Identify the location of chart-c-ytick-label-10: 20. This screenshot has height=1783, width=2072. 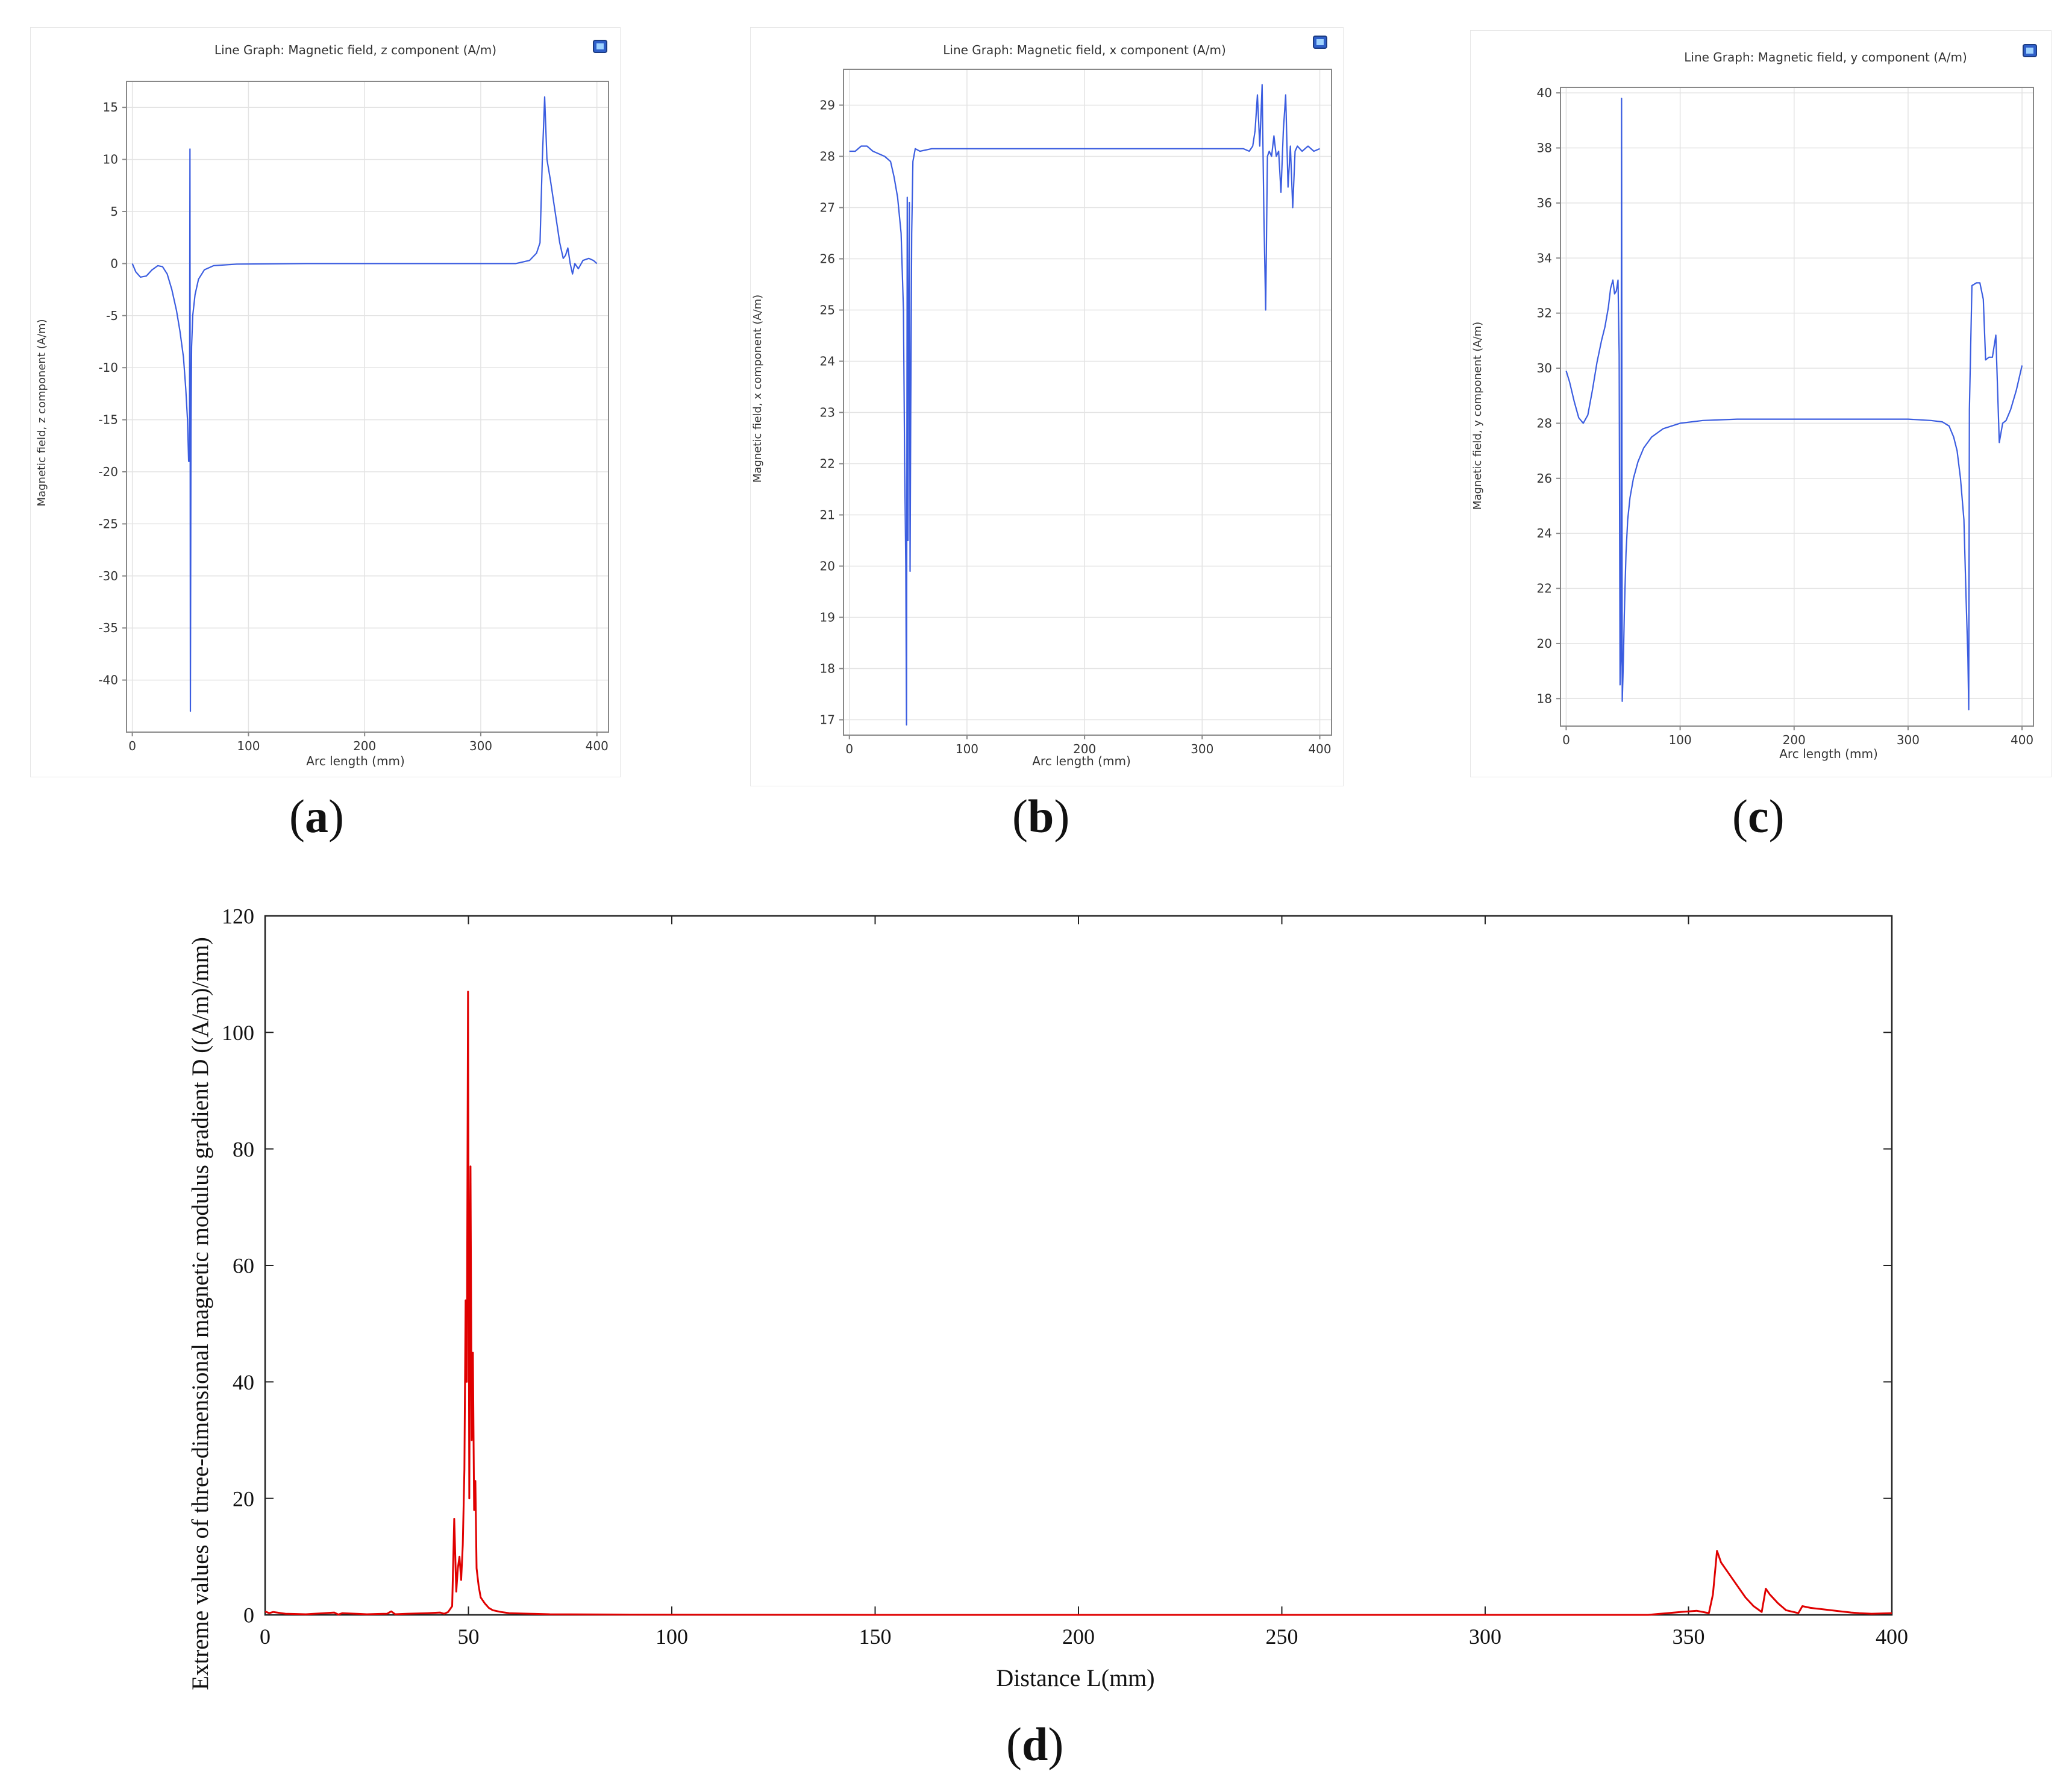
(1544, 643).